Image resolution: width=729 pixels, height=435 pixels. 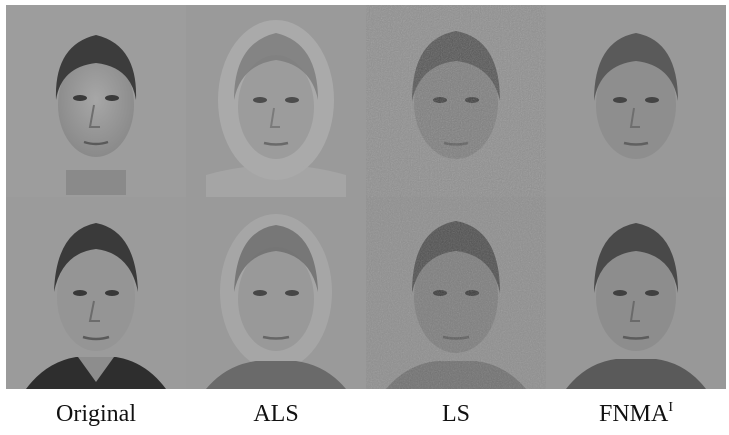 I want to click on row1-ls-face, so click(x=456, y=101).